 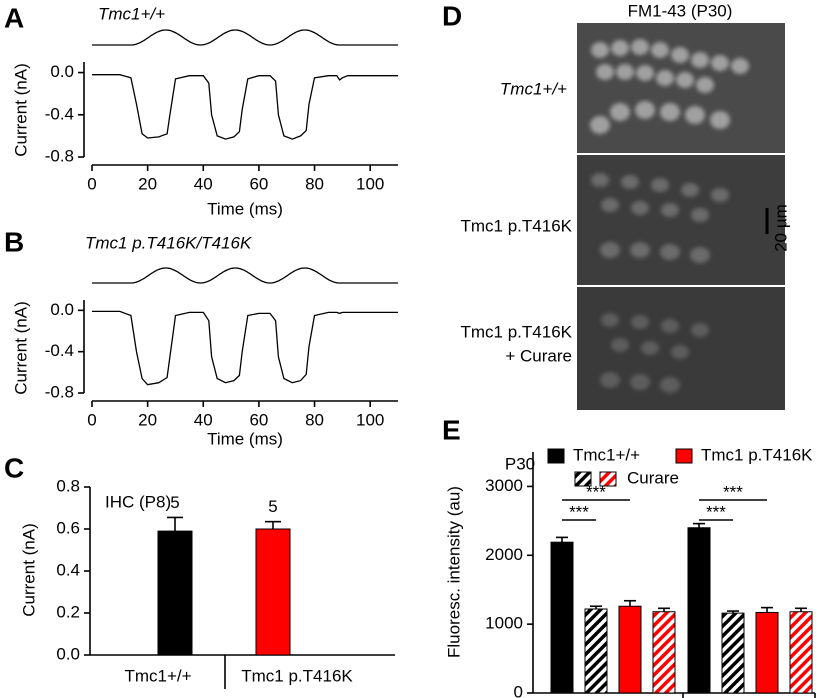 What do you see at coordinates (453, 572) in the screenshot?
I see `y-axis-label: Fluoresc. intensity (au)` at bounding box center [453, 572].